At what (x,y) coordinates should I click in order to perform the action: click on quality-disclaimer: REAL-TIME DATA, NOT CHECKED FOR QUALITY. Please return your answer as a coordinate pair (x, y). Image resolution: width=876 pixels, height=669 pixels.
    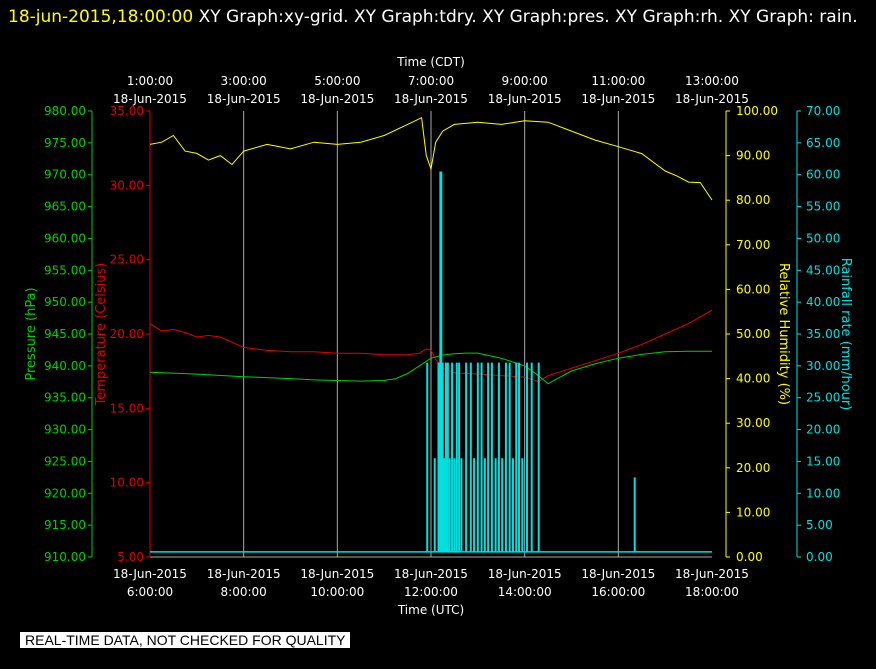
    Looking at the image, I should click on (185, 640).